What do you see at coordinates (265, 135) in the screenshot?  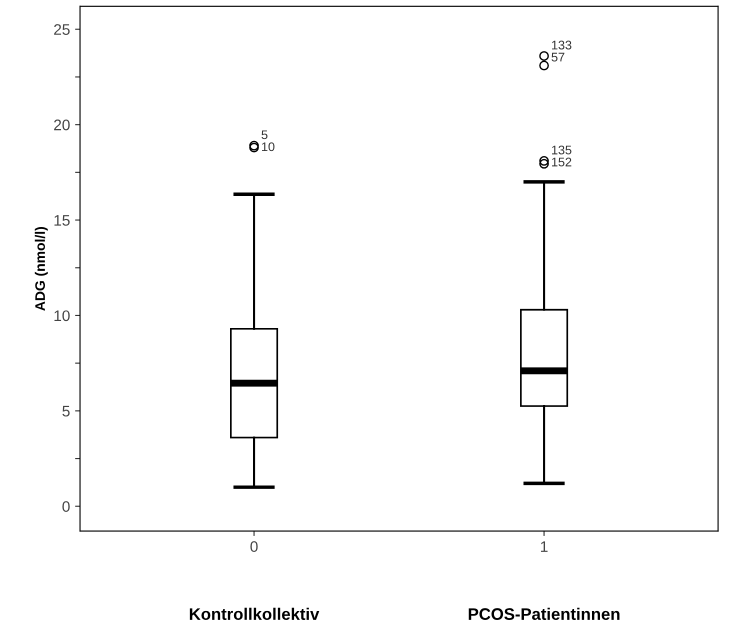 I see `annotation: 5` at bounding box center [265, 135].